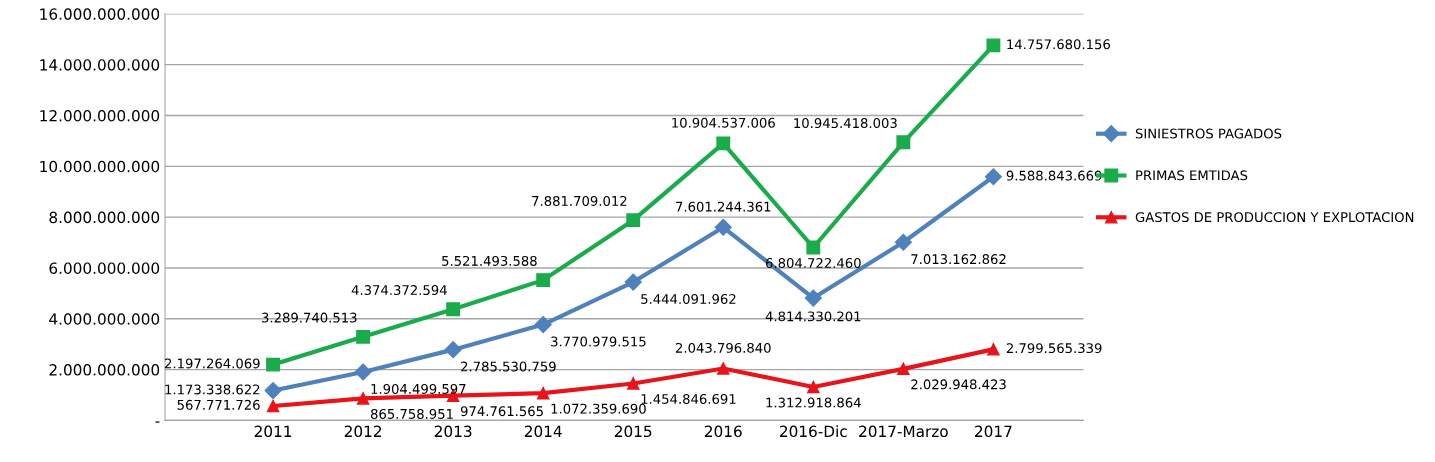 The image size is (1435, 462). Describe the element at coordinates (399, 290) in the screenshot. I see `data-label: 4.374.372.594` at that location.